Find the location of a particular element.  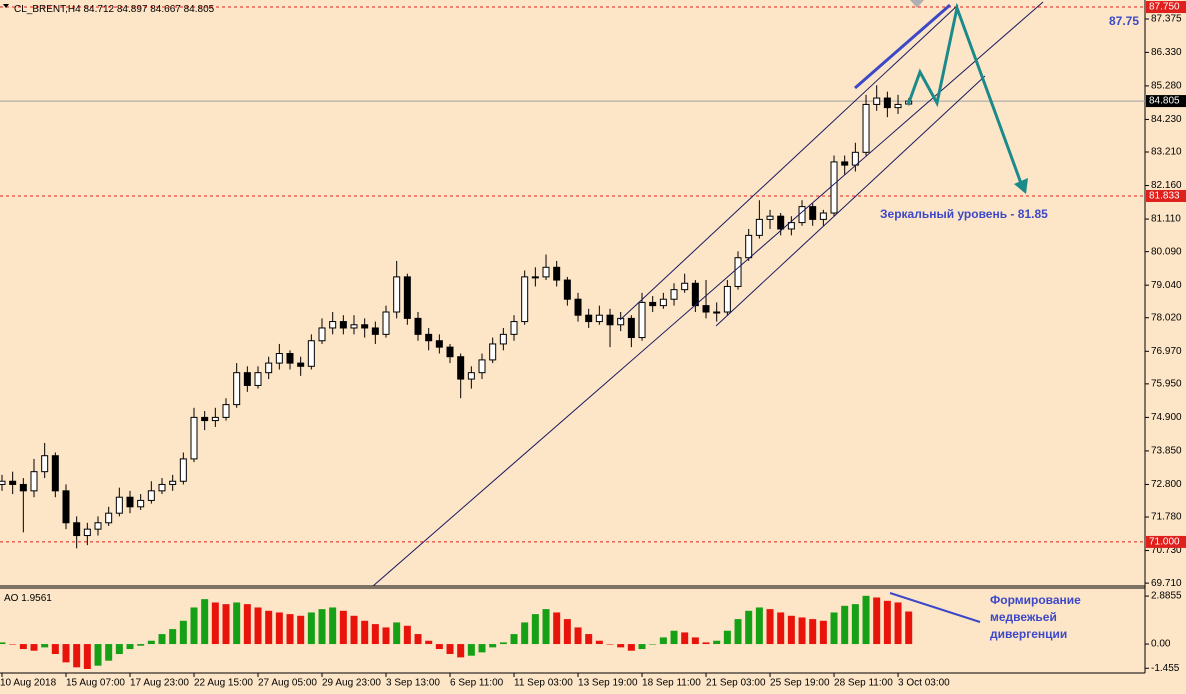

indicator-tick-label: 0.00 is located at coordinates (1161, 644).